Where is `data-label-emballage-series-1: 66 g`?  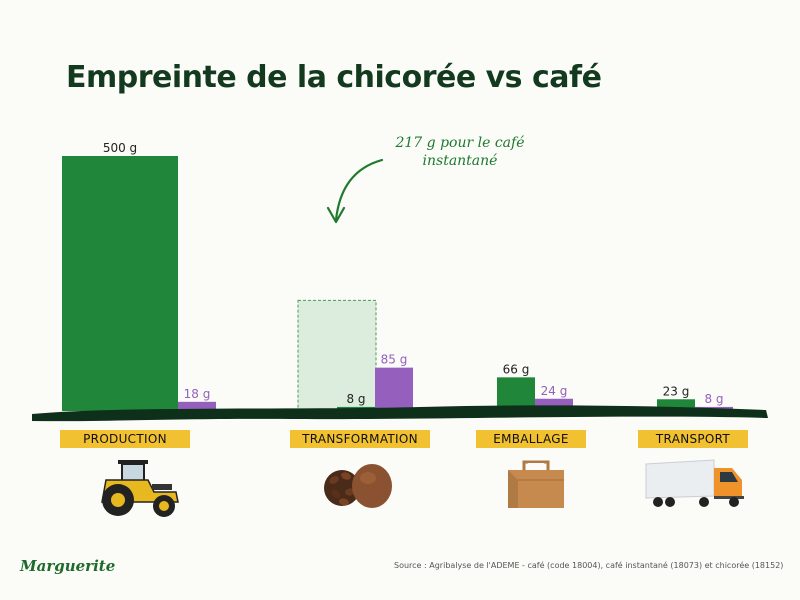
data-label-emballage-series-1: 66 g is located at coordinates (516, 369).